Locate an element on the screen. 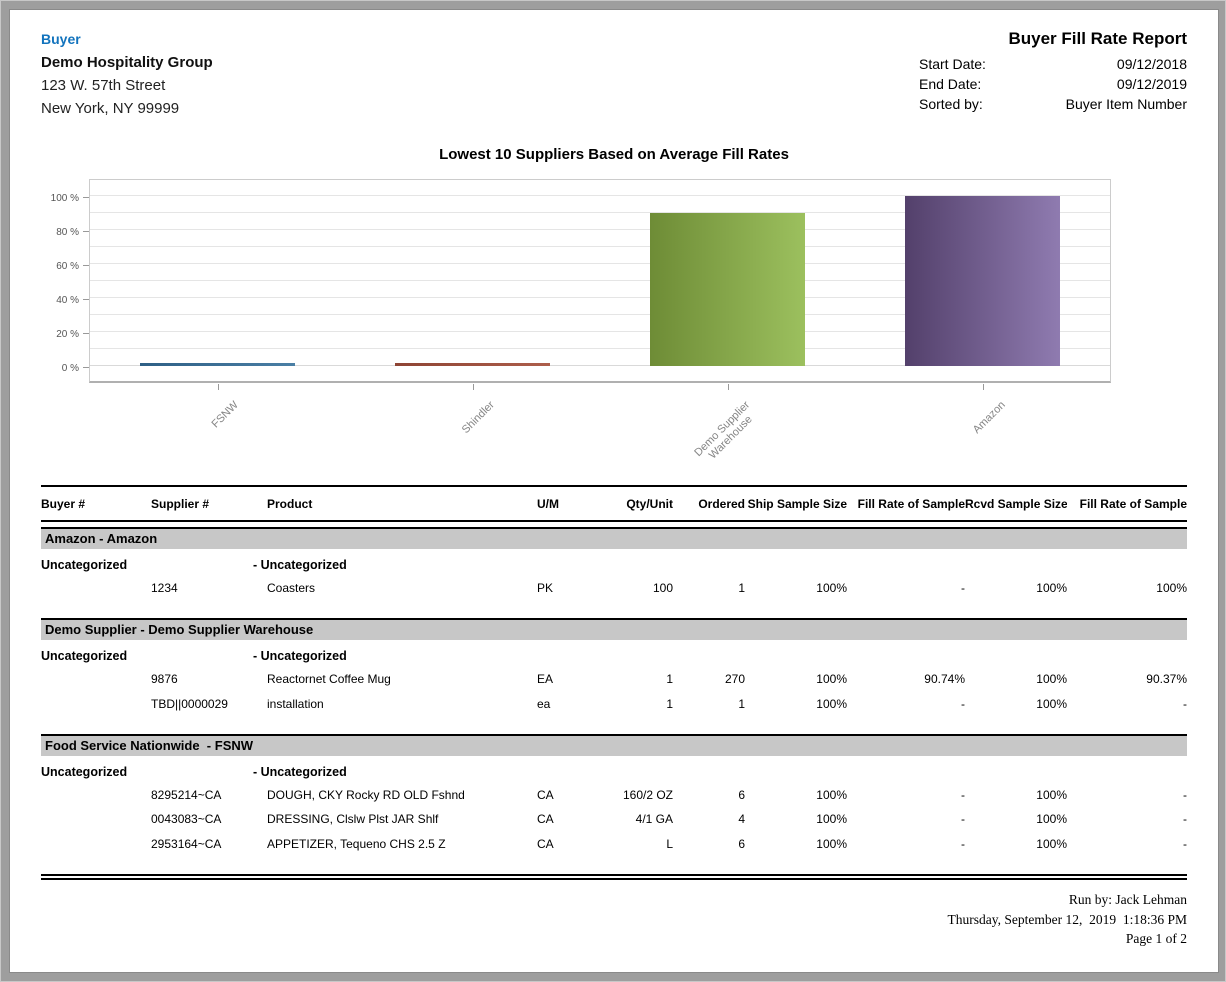 The width and height of the screenshot is (1226, 982). category-label: Amazon is located at coordinates (989, 418).